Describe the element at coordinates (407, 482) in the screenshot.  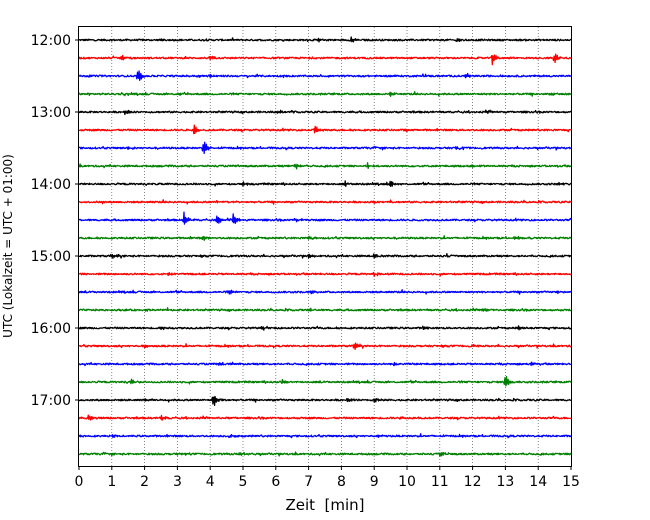
I see `x-tick-label: 10` at that location.